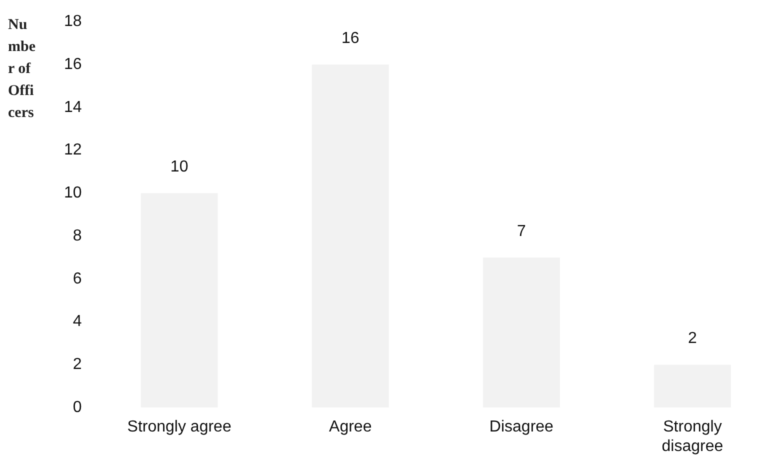 Image resolution: width=782 pixels, height=466 pixels. Describe the element at coordinates (73, 107) in the screenshot. I see `y-tick-label: 14` at that location.